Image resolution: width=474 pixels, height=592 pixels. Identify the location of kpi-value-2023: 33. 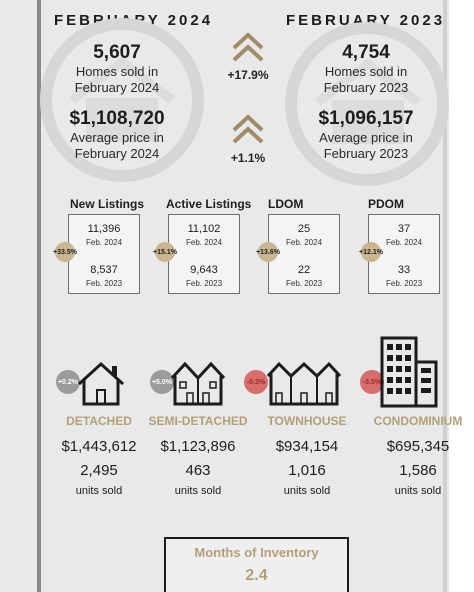
(404, 270).